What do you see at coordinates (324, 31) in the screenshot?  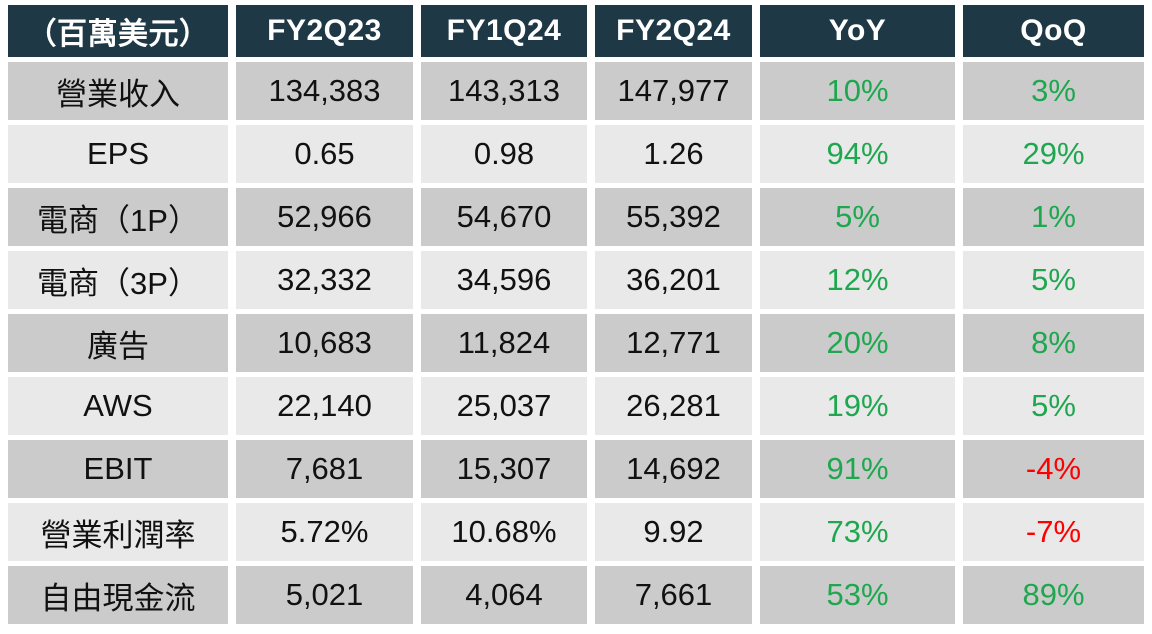 I see `column-header-fy2q23: FY2Q23` at bounding box center [324, 31].